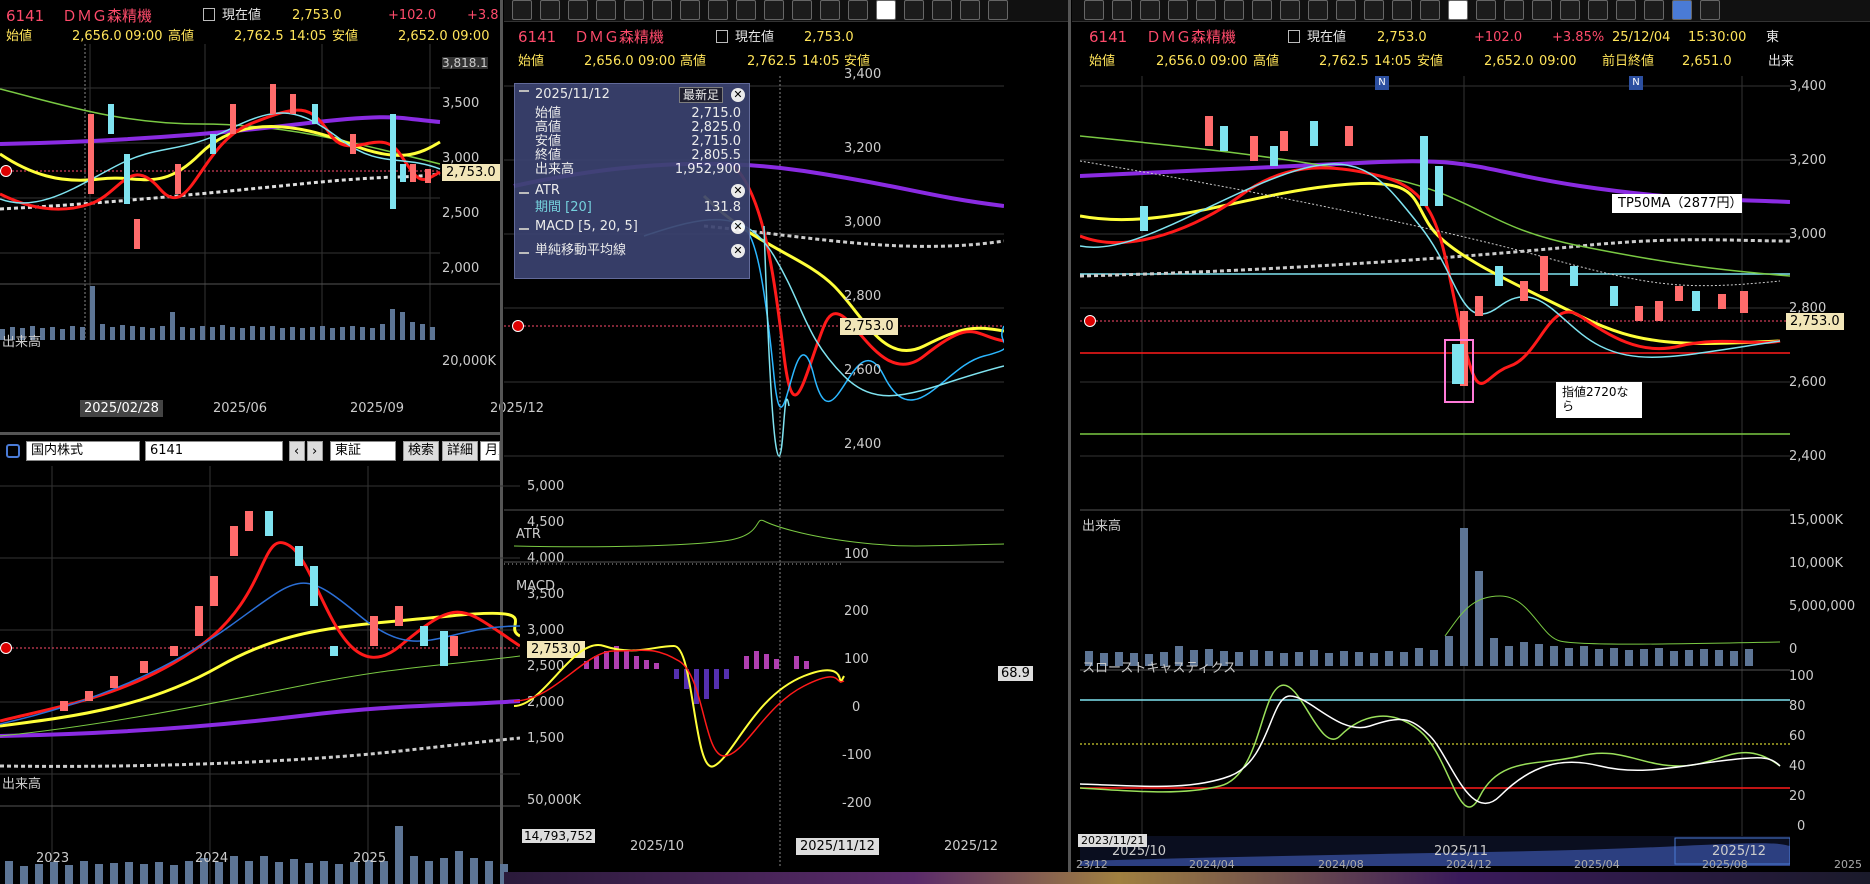  I want to click on ytick: 2,500, so click(546, 666).